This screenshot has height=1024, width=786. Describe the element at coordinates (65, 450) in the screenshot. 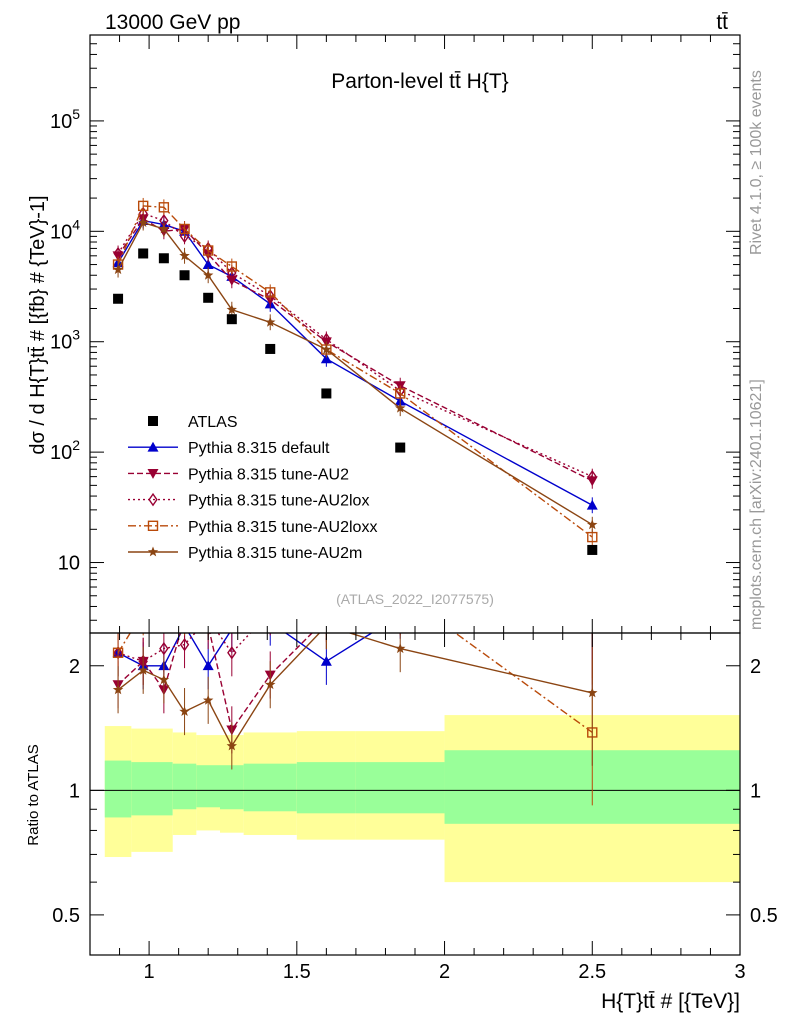

I see `y-tick-label: 10²` at that location.